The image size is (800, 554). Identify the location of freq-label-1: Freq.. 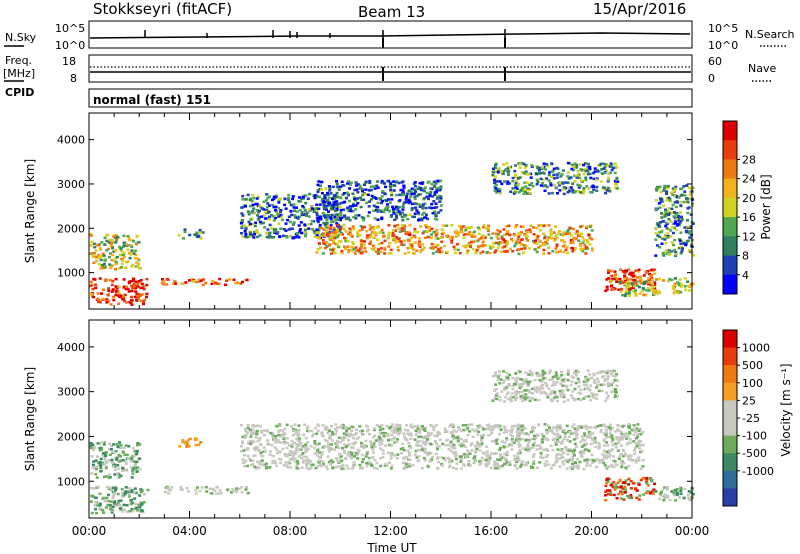
(18, 60).